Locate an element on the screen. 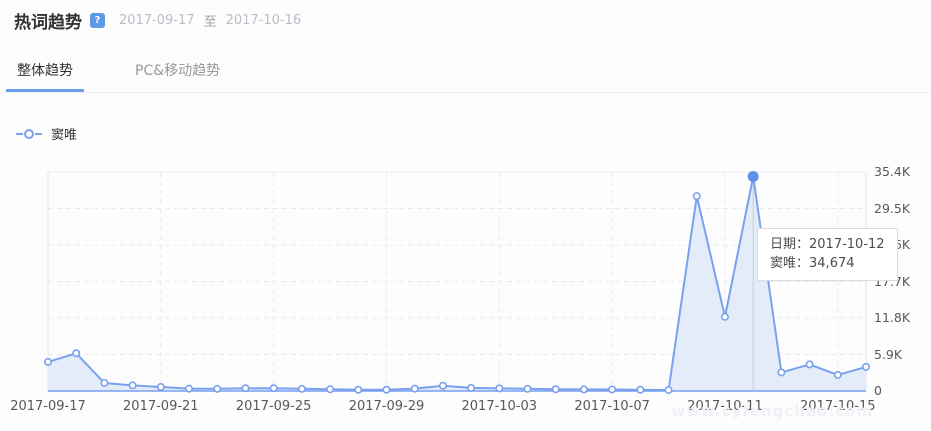 The height and width of the screenshot is (431, 931). page-title: 热词趋势 is located at coordinates (48, 23).